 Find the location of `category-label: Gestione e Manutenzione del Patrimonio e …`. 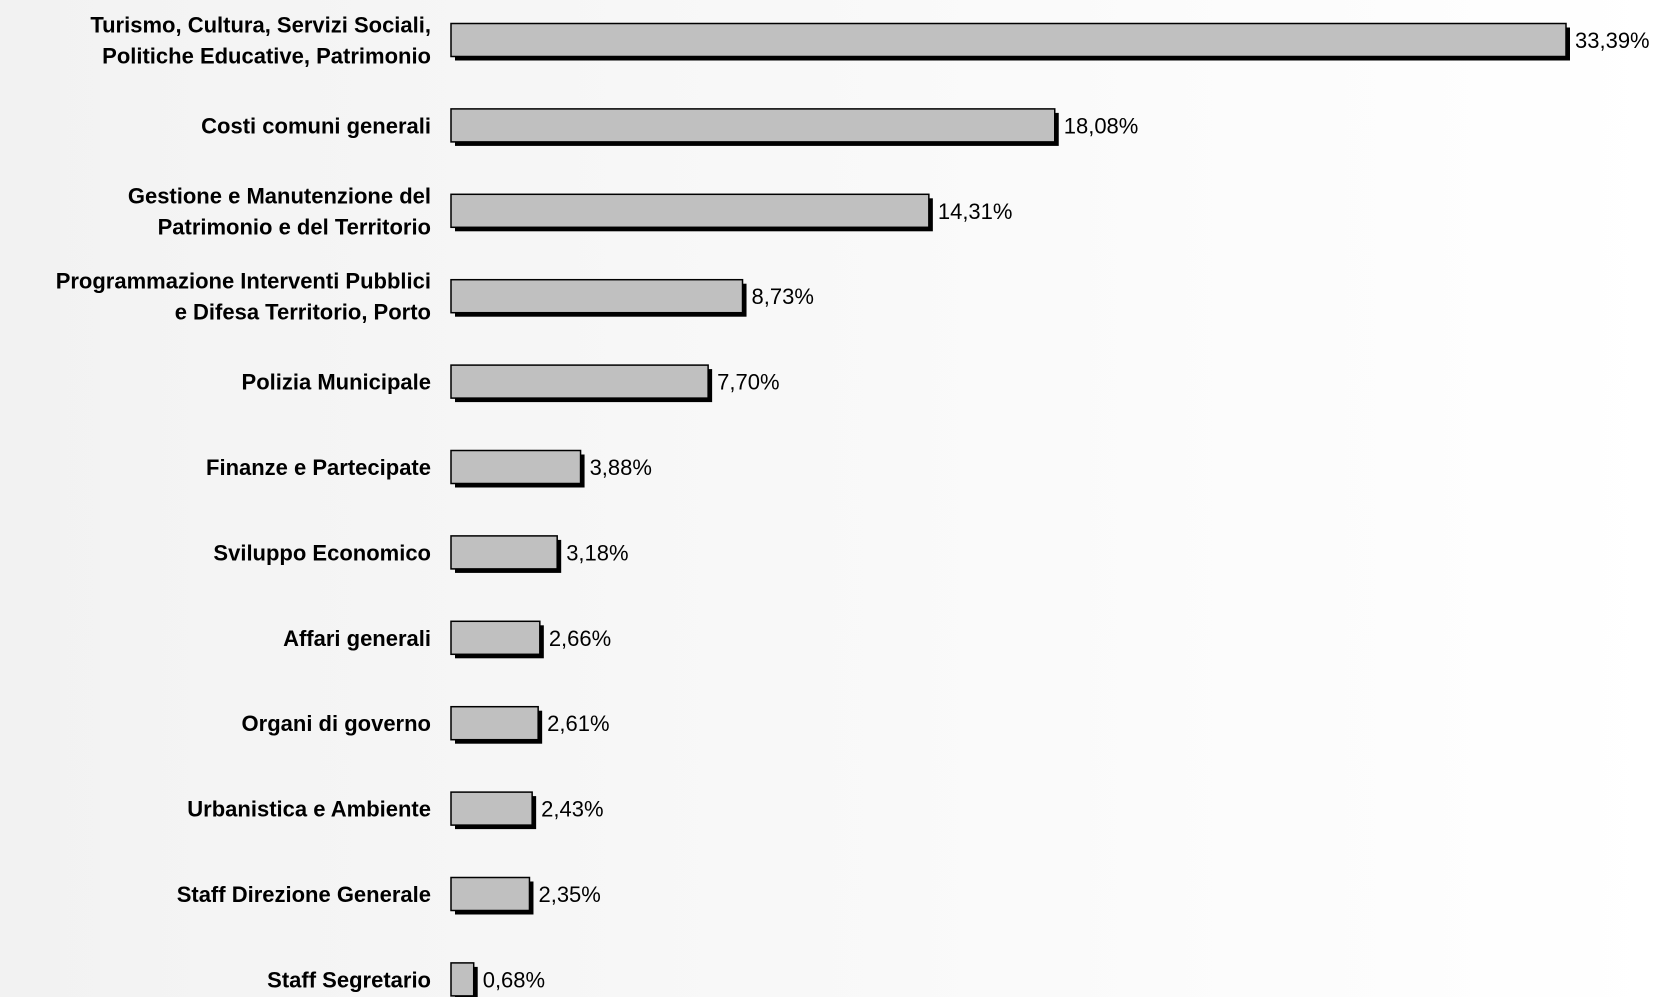

category-label: Gestione e Manutenzione del Patrimonio e … is located at coordinates (279, 211).